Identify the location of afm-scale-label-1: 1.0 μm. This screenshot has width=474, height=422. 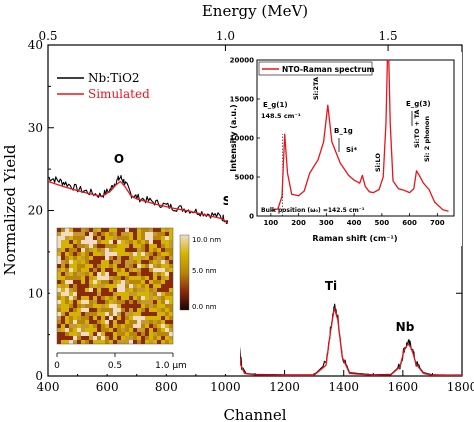
(171, 366).